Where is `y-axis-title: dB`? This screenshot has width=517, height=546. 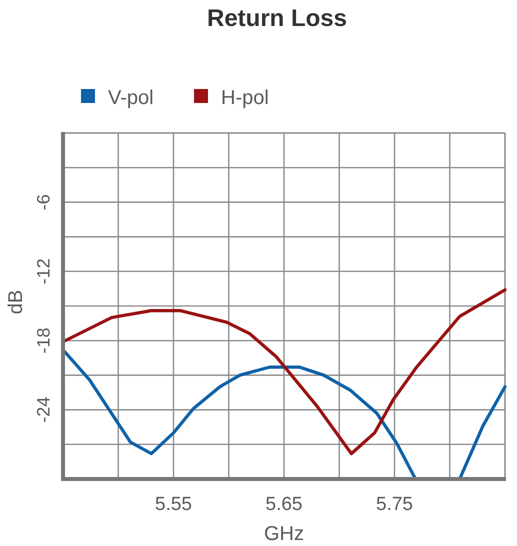 y-axis-title: dB is located at coordinates (16, 302).